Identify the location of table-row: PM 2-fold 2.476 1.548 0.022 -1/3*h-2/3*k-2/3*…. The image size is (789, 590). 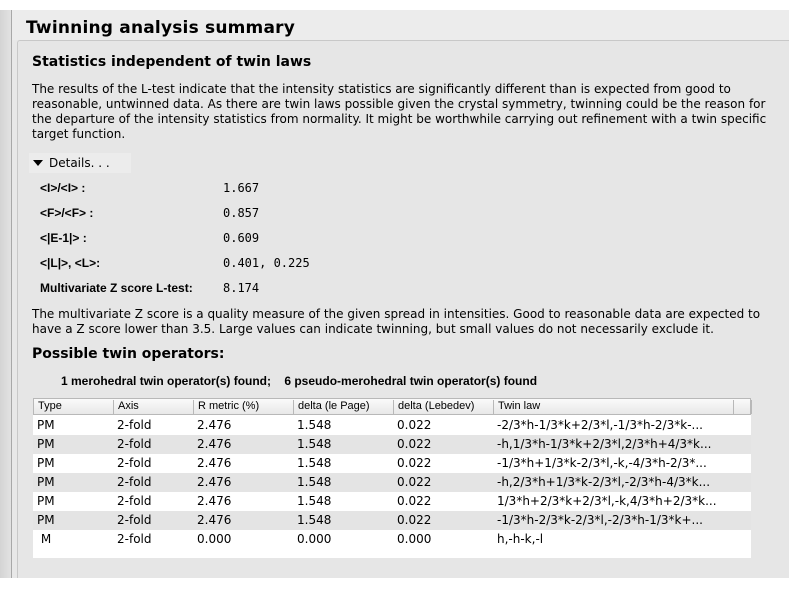
(392, 520).